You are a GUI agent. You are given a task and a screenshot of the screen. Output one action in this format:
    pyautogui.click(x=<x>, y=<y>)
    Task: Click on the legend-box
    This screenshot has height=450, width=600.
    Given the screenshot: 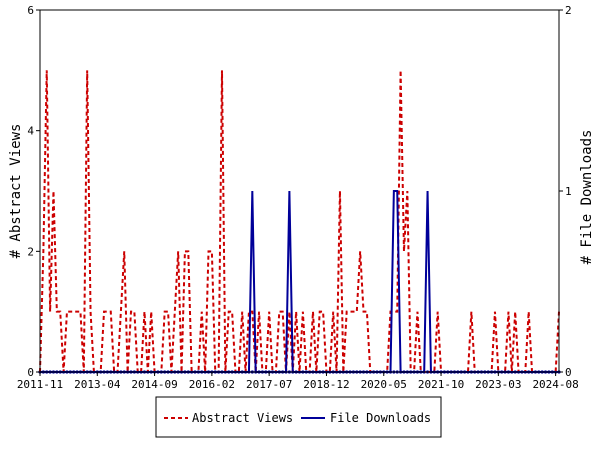 What is the action you would take?
    pyautogui.click(x=298, y=417)
    